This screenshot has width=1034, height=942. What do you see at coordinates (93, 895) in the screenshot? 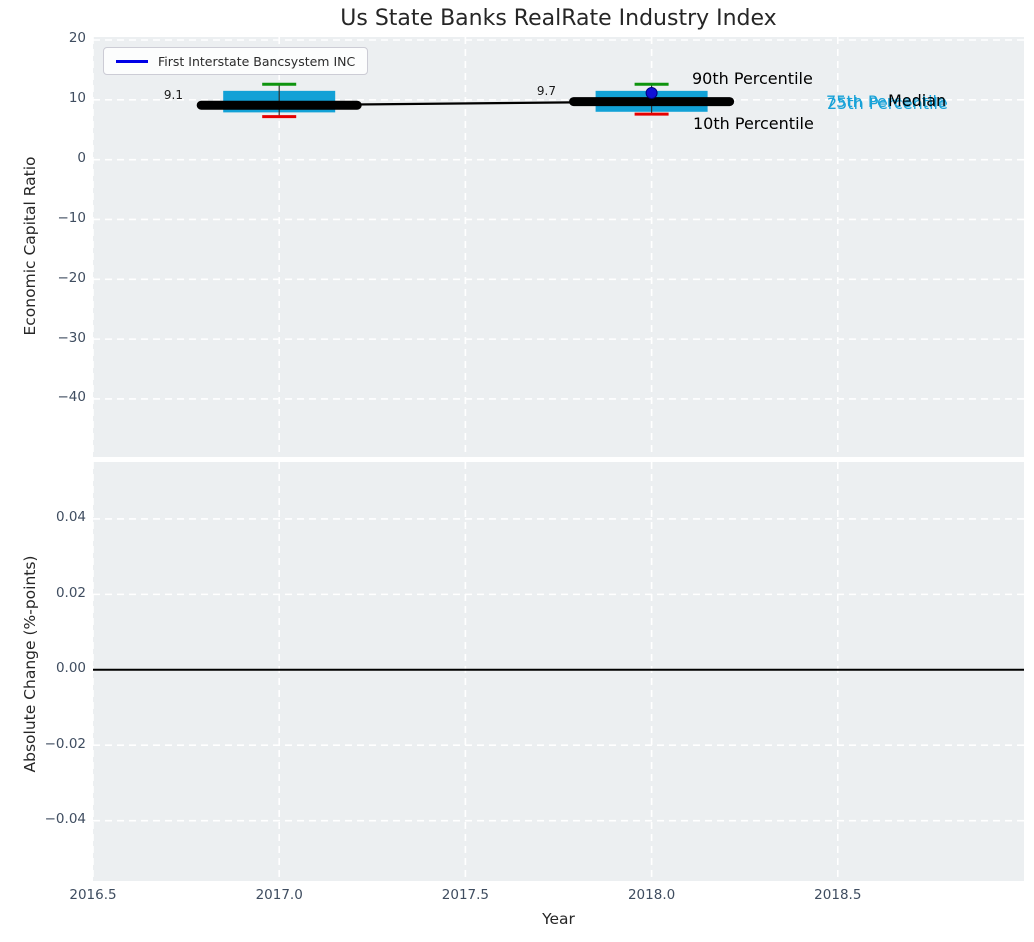
I see `x-tick-label: 2016.5` at bounding box center [93, 895].